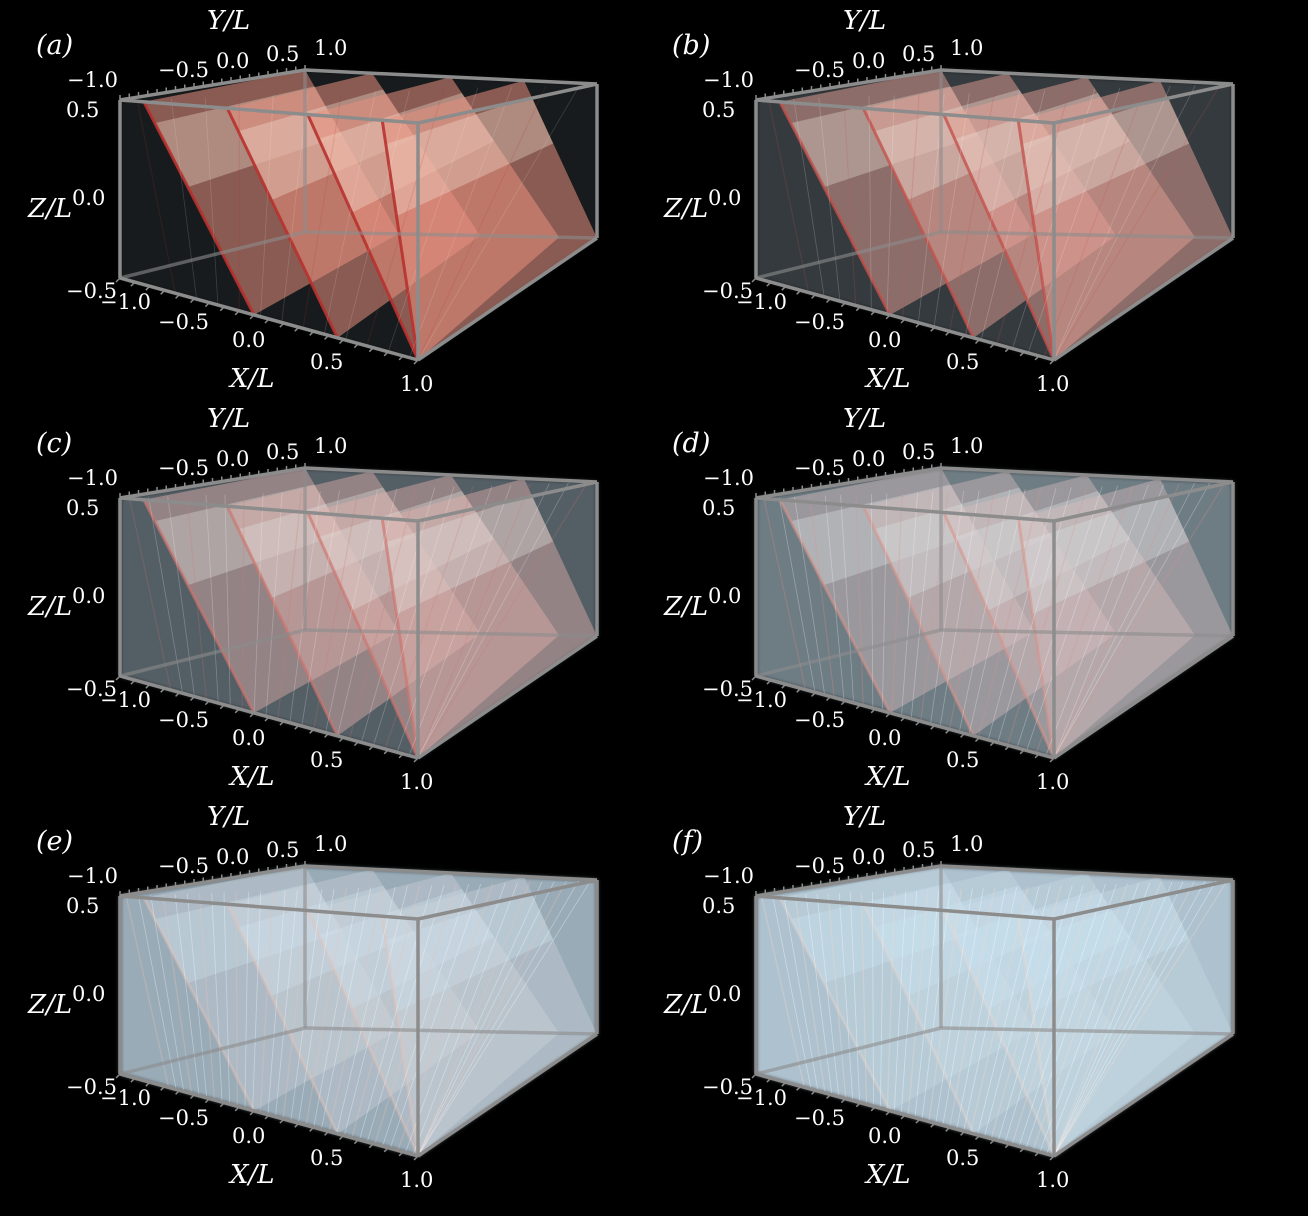  Describe the element at coordinates (819, 1118) in the screenshot. I see `x-tick-label: −0.5` at that location.